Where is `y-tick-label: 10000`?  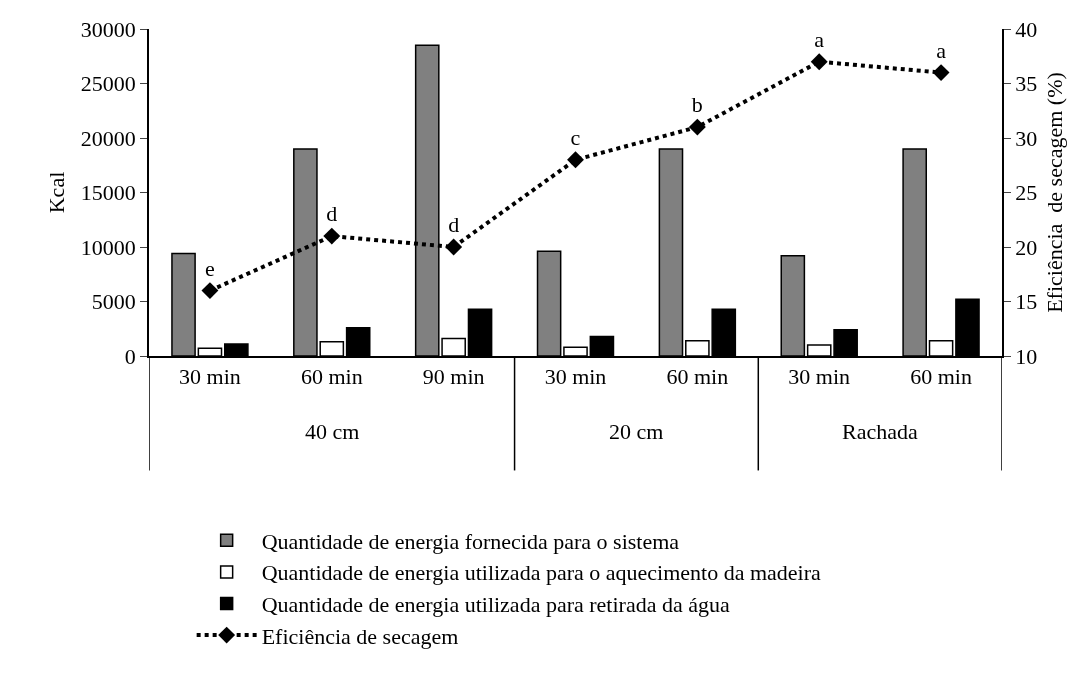
y-tick-label: 10000 is located at coordinates (108, 247).